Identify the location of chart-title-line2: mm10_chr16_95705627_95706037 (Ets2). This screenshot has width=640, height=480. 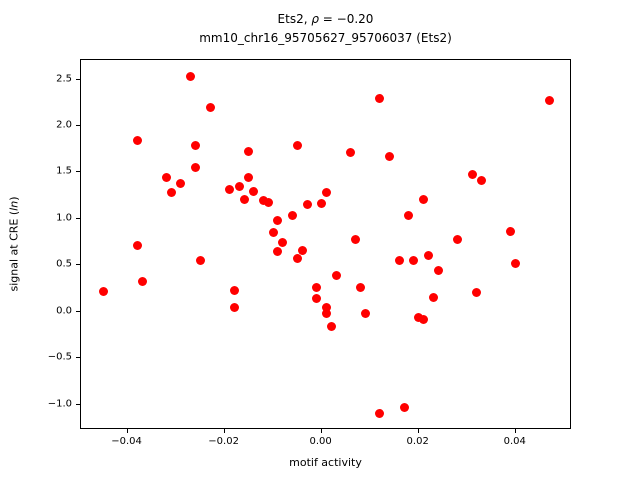
(325, 37).